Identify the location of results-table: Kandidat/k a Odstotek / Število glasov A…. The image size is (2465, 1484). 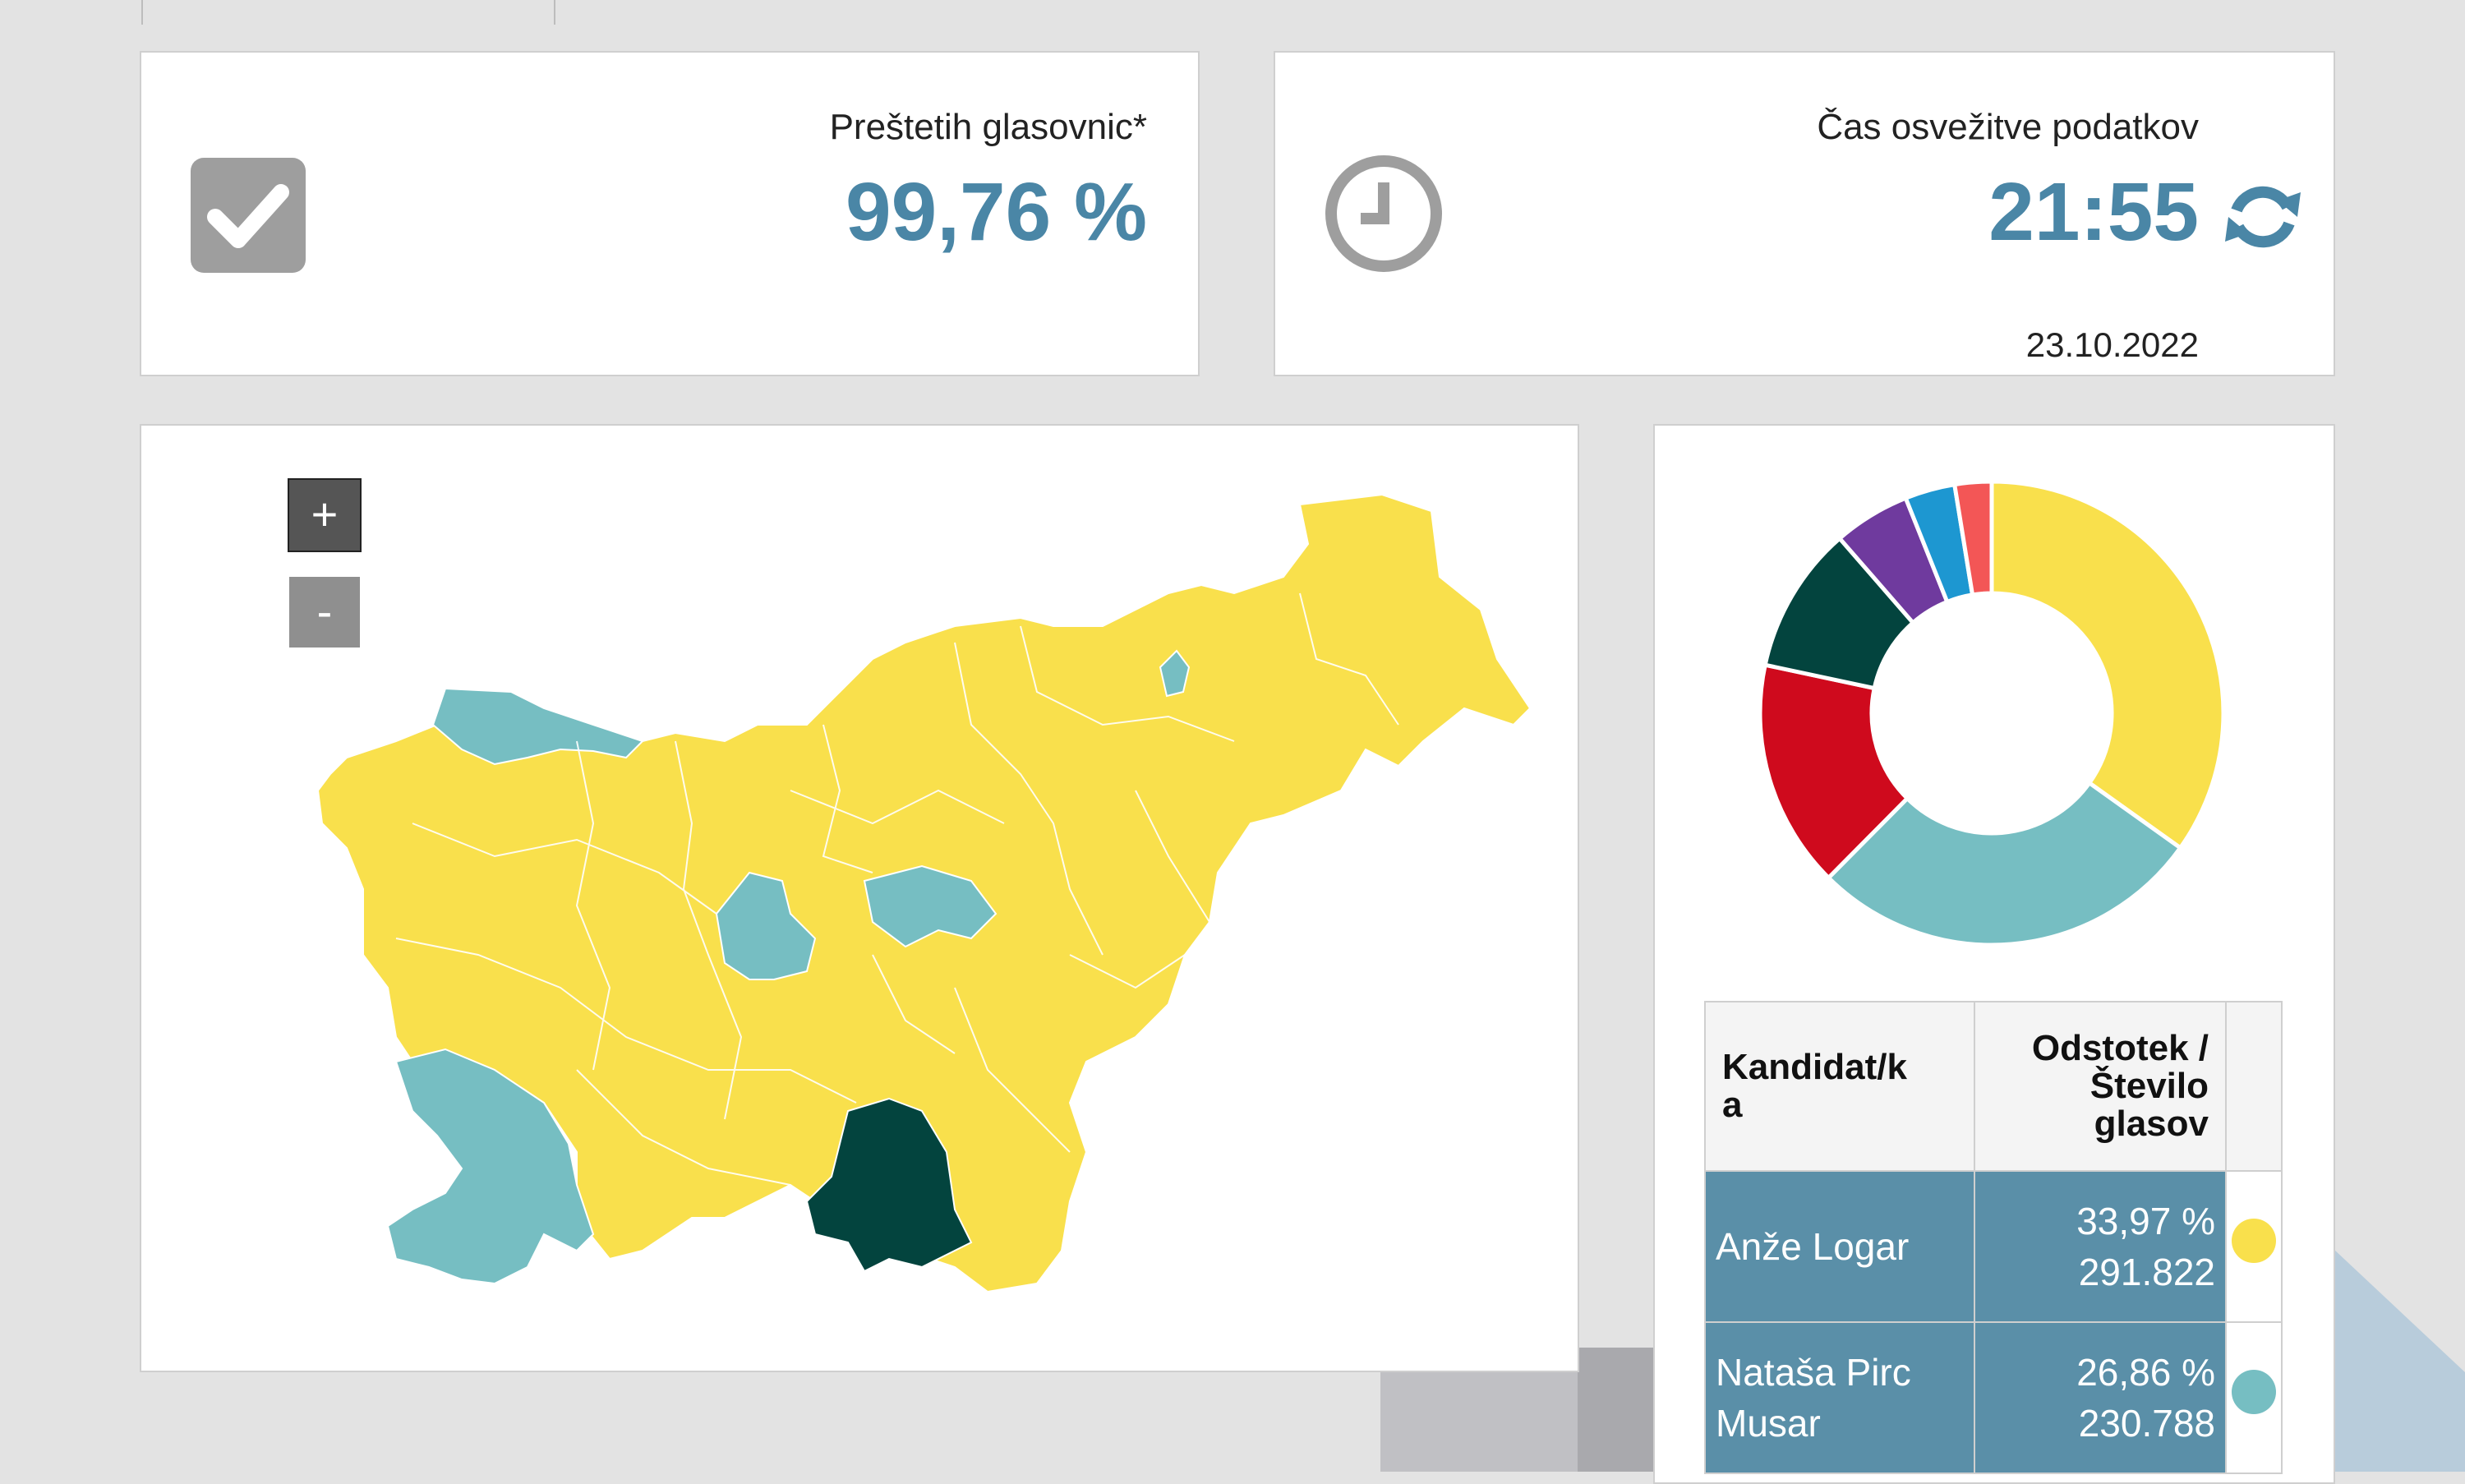
(1994, 1237).